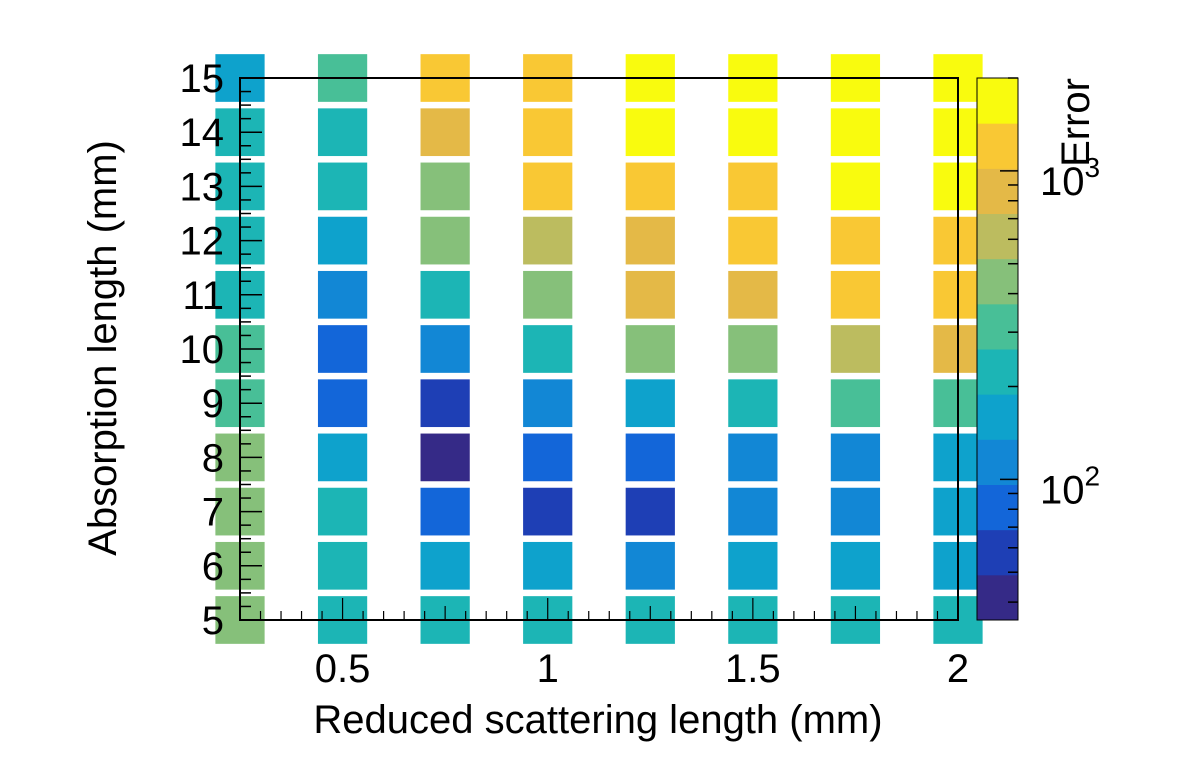 This screenshot has width=1198, height=775. Describe the element at coordinates (753, 669) in the screenshot. I see `x-tick-label: 1.5` at that location.